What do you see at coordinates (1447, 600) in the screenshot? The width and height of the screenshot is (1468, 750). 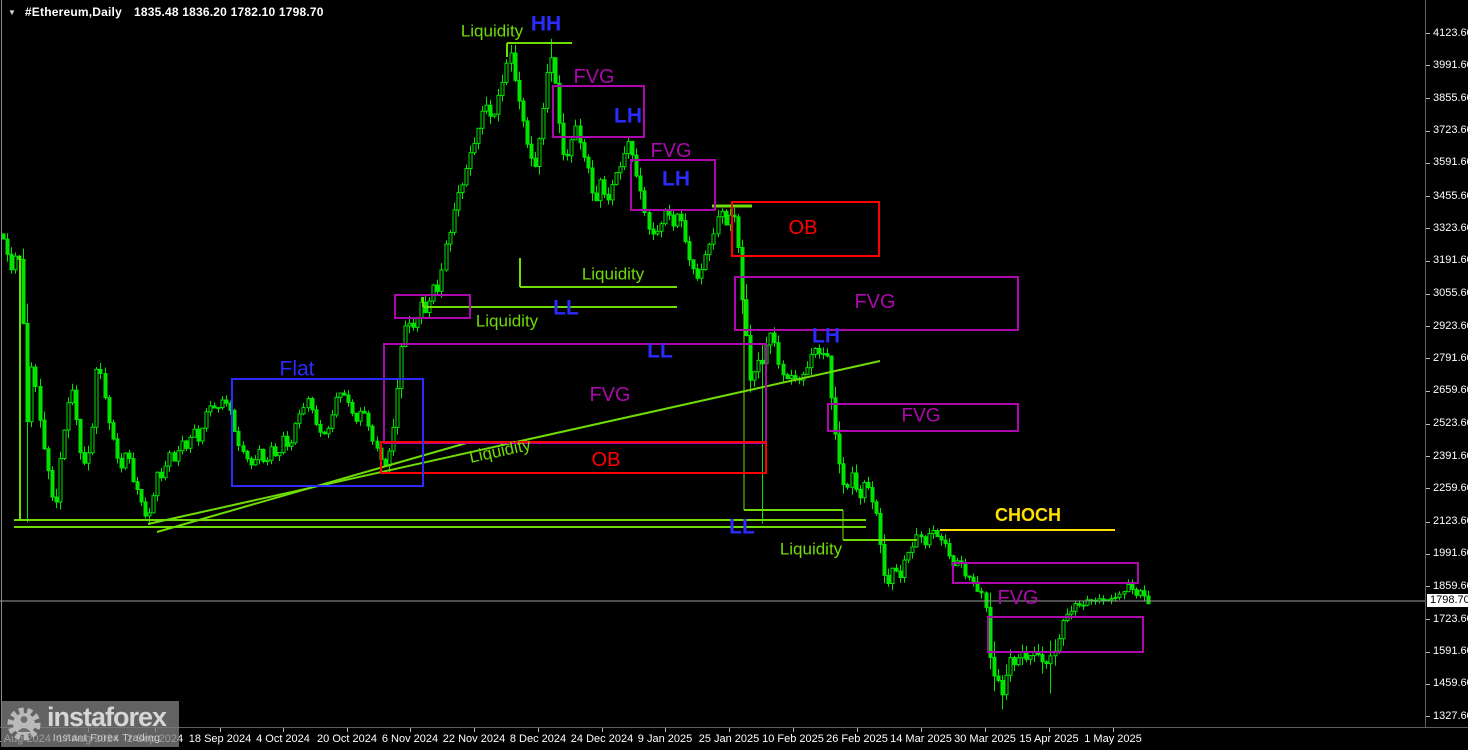 I see `current-price-tag: 1798.70` at bounding box center [1447, 600].